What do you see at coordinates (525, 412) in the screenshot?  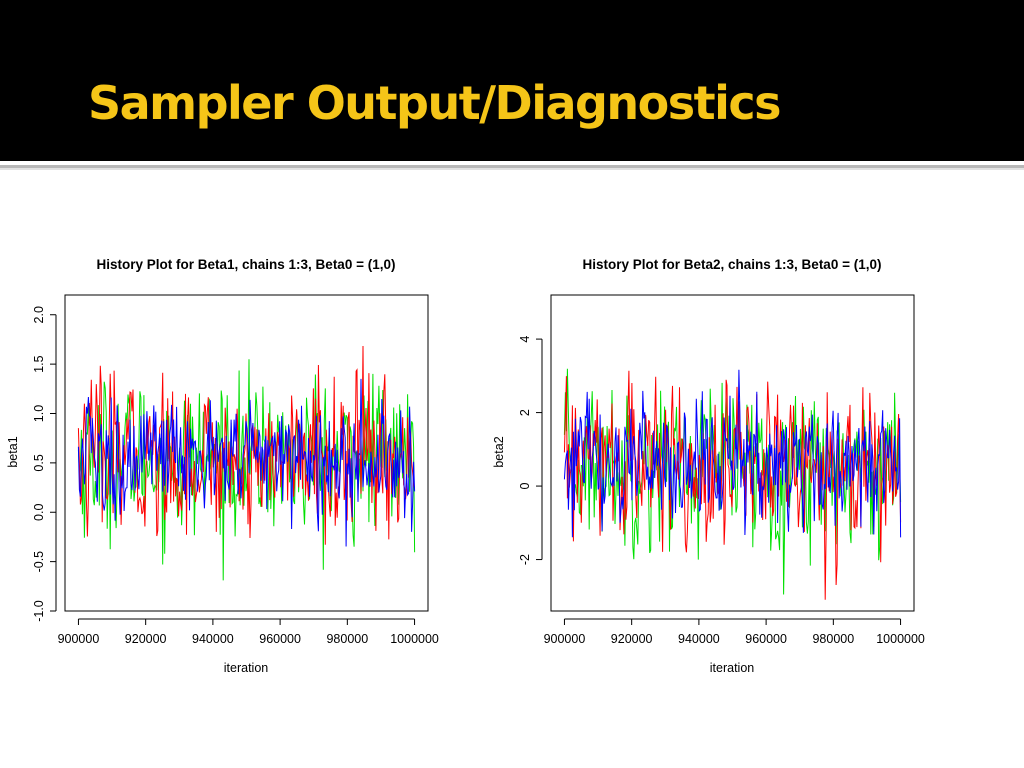 I see `y-tick-label: 2` at bounding box center [525, 412].